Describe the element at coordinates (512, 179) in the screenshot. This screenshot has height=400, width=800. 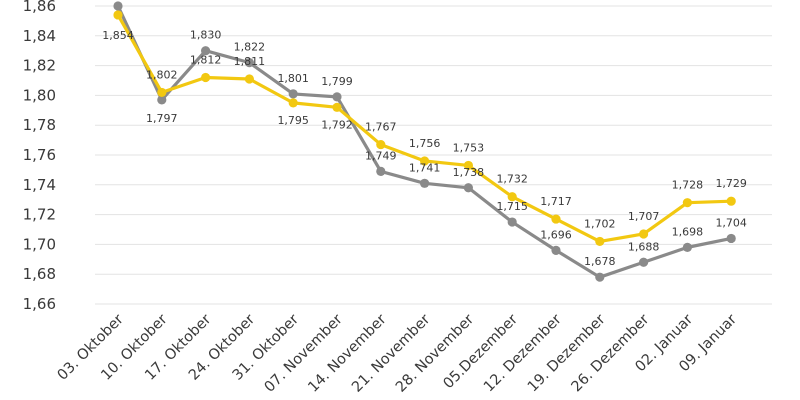
I see `data-label: 1,732` at that location.